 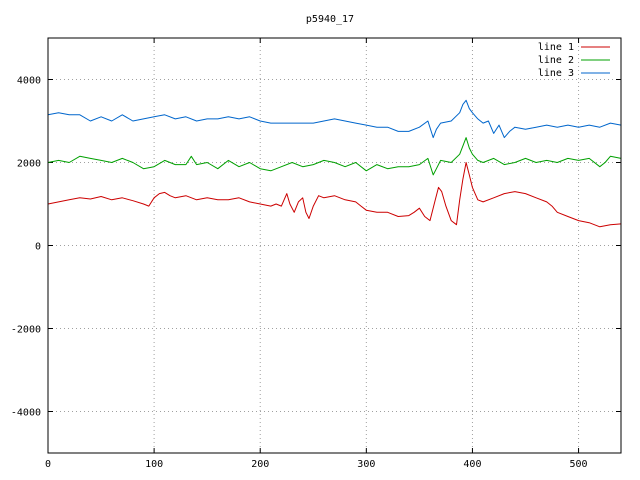 What do you see at coordinates (154, 464) in the screenshot?
I see `x-tick-label: 100` at bounding box center [154, 464].